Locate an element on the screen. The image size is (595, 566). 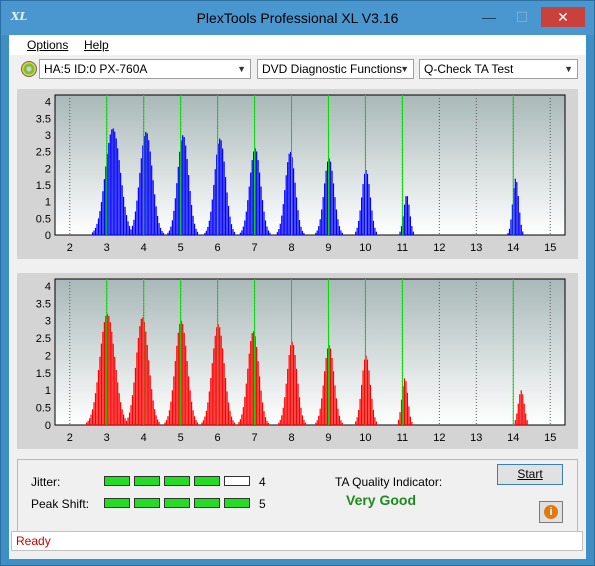
bottom-chart-x-tick-label: 11 is located at coordinates (402, 438).